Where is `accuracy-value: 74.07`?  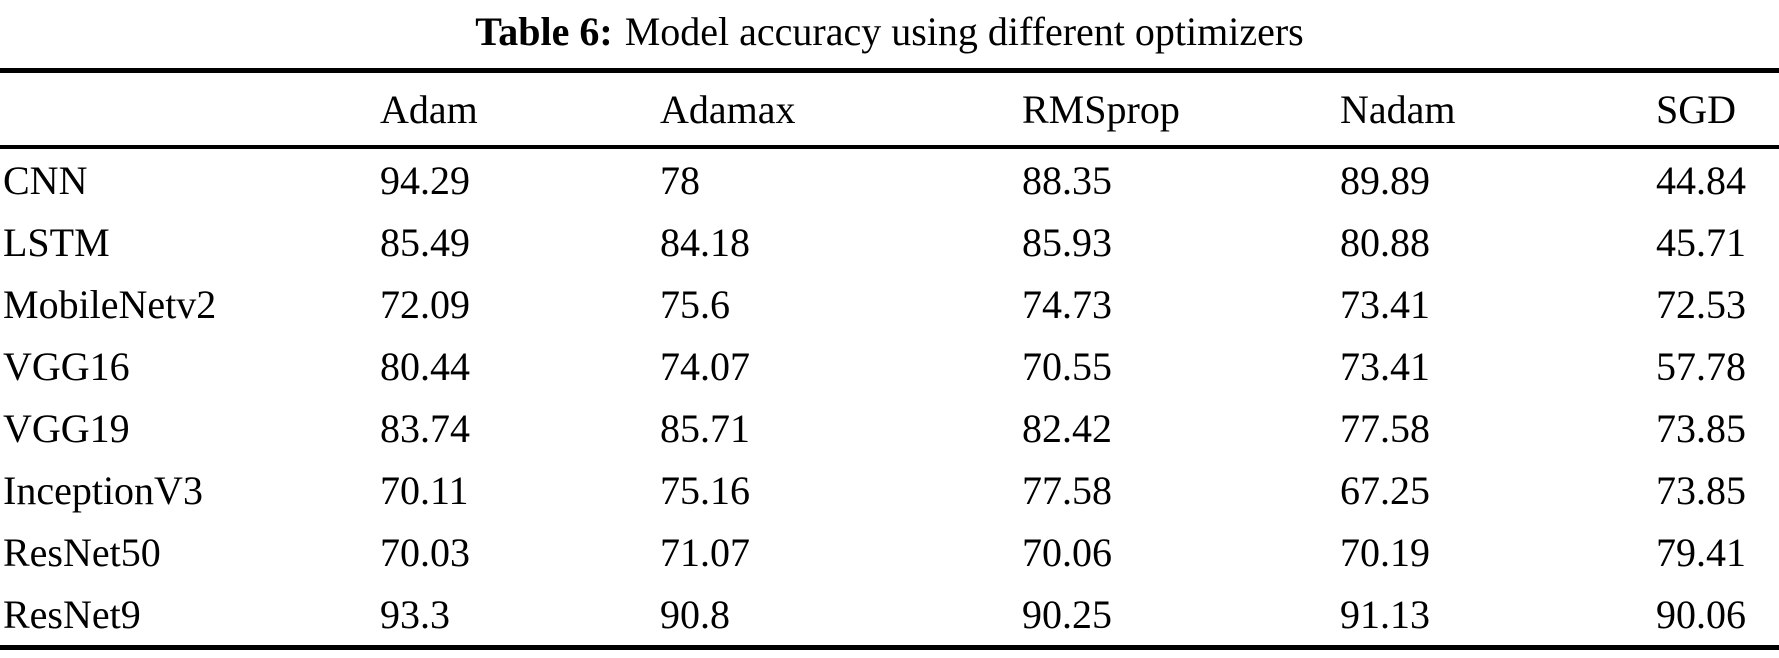 accuracy-value: 74.07 is located at coordinates (705, 366).